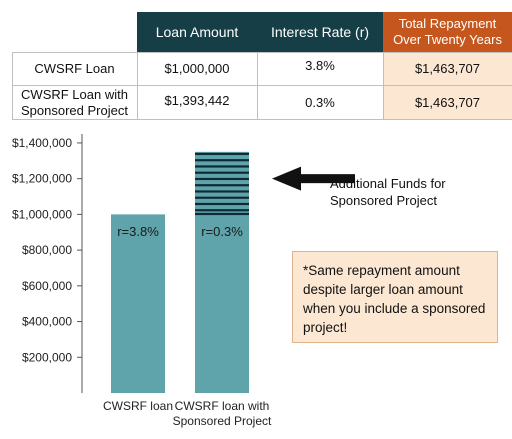  What do you see at coordinates (383, 86) in the screenshot?
I see `table-line-col4` at bounding box center [383, 86].